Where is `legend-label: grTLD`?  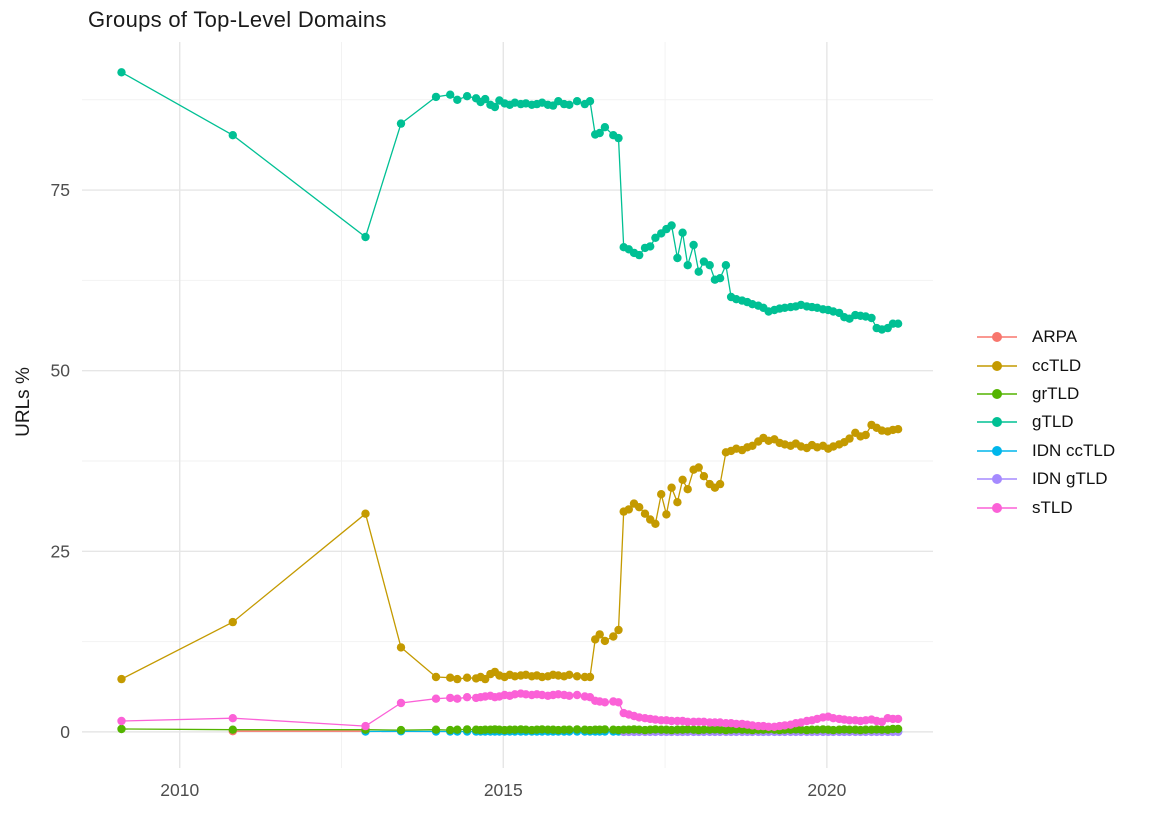
legend-label: grTLD is located at coordinates (1056, 393).